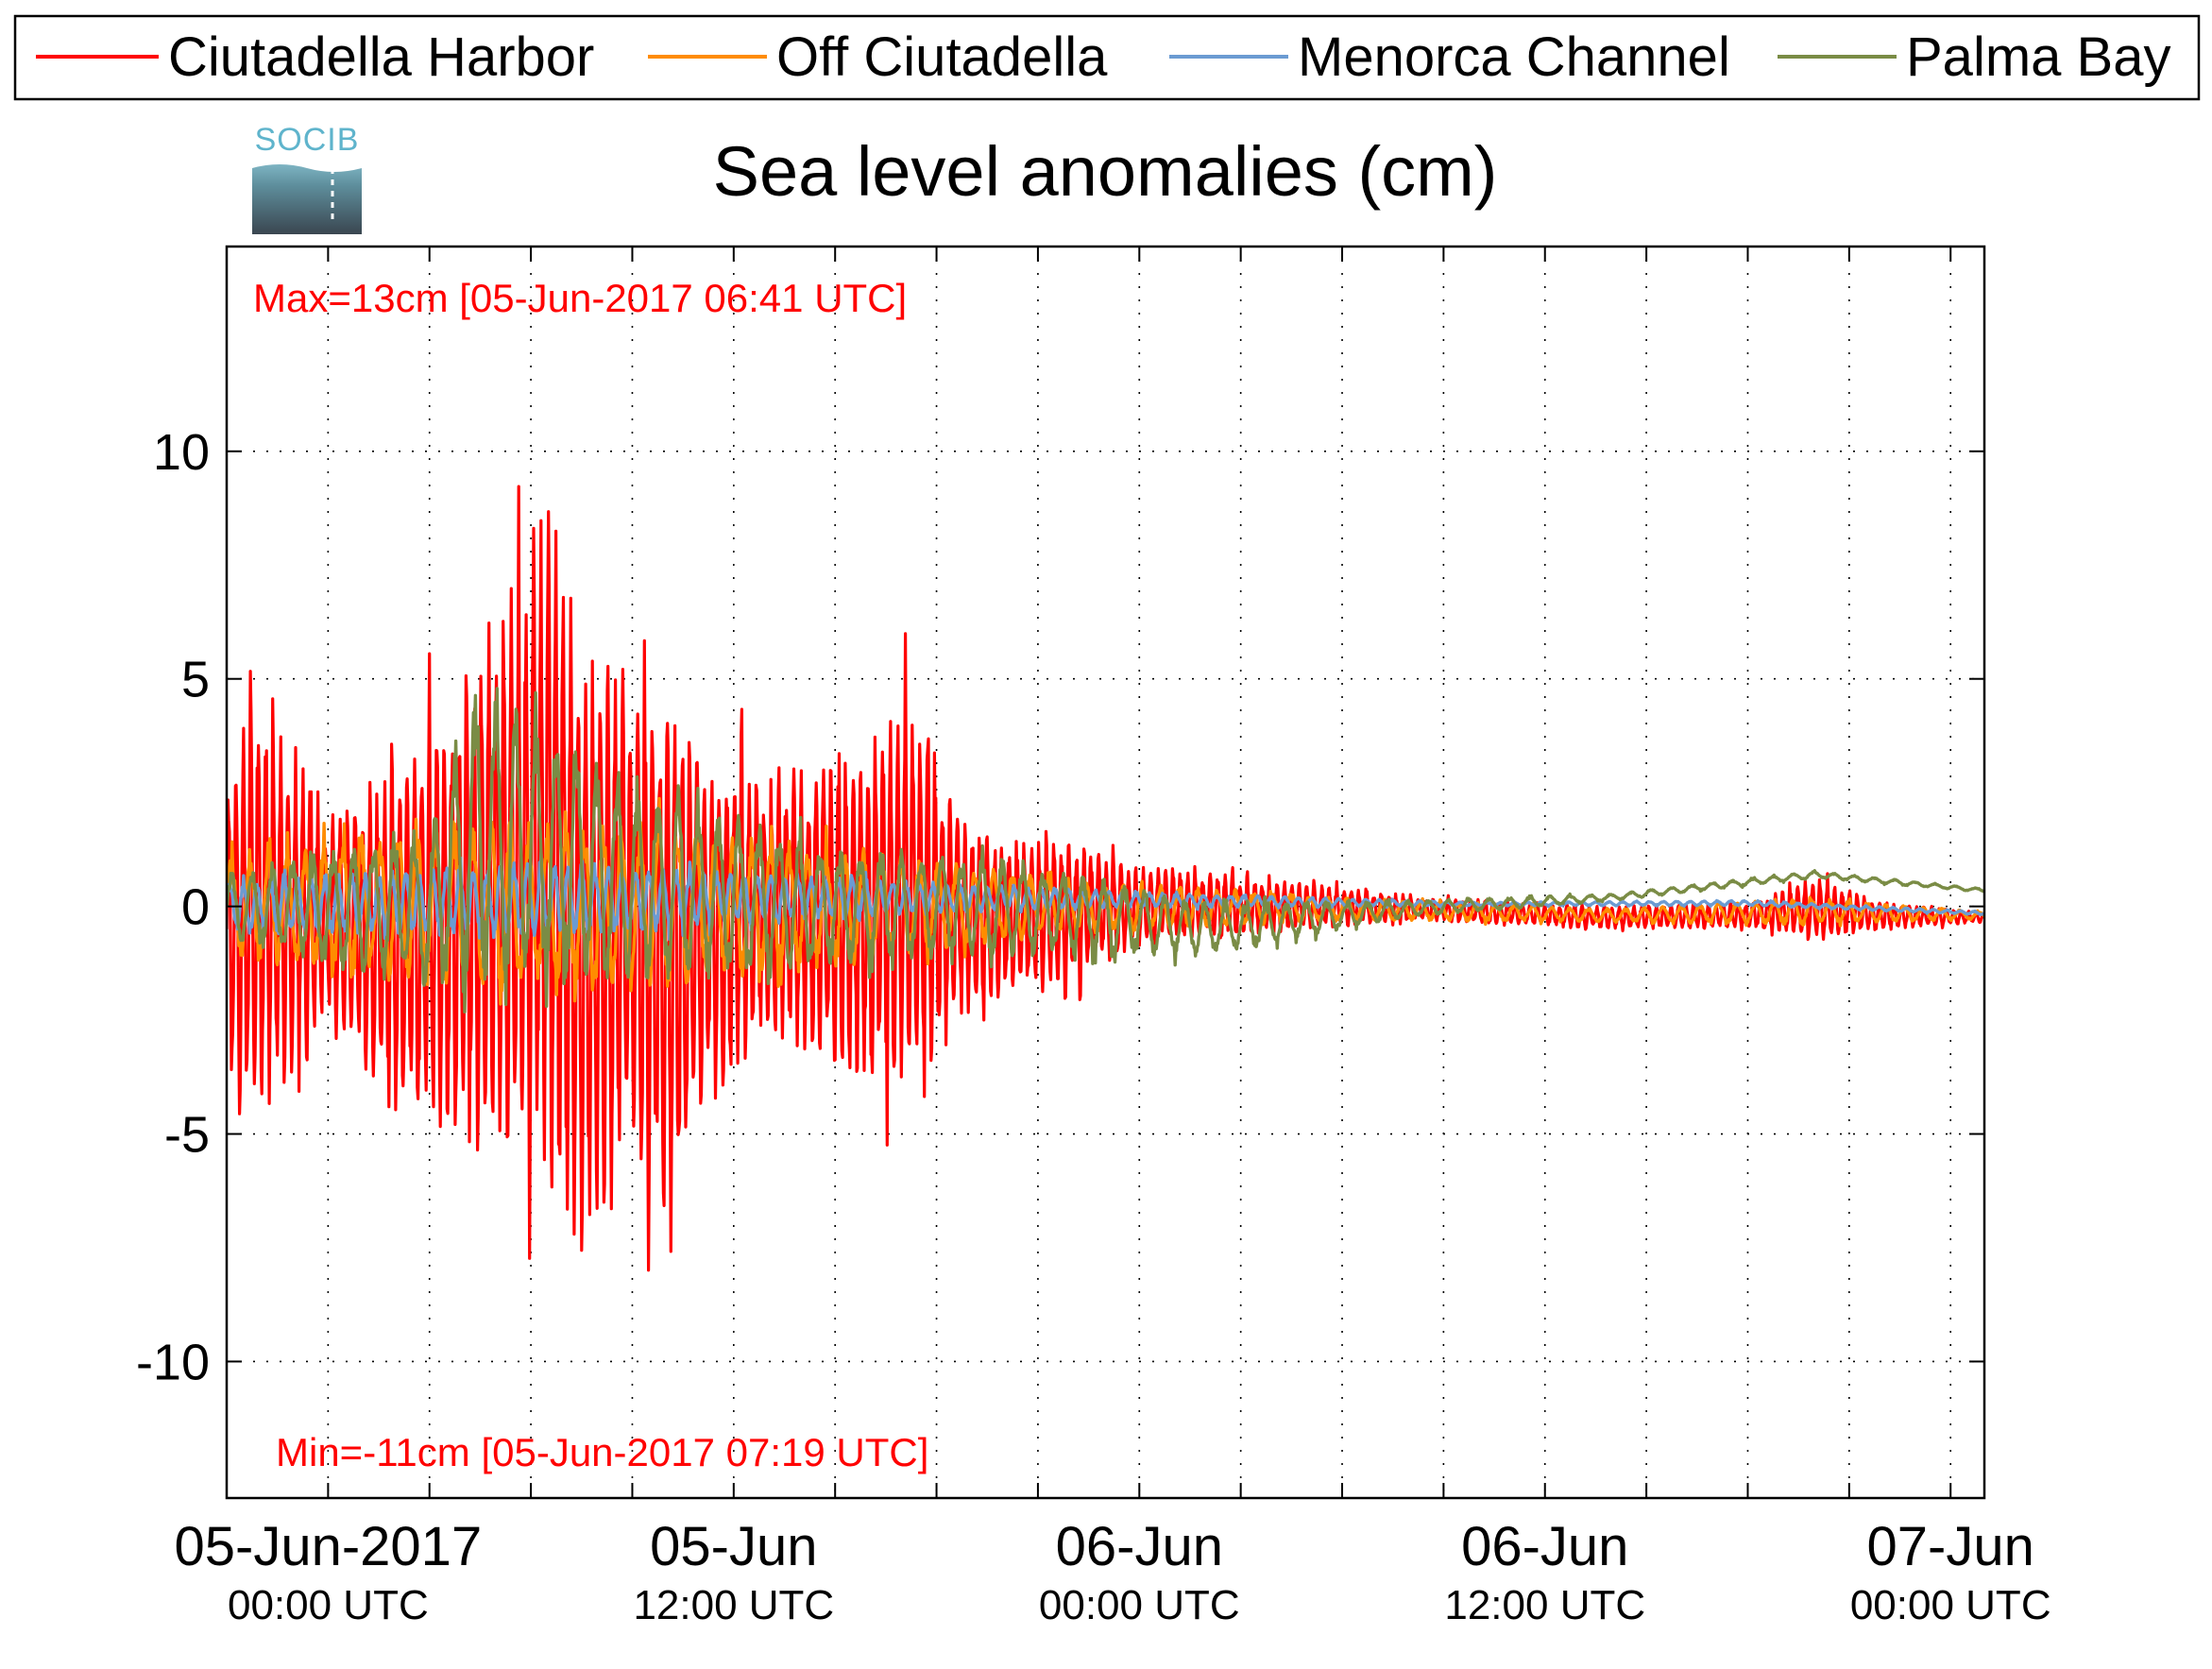  Describe the element at coordinates (307, 178) in the screenshot. I see `socib-logo: SOCIB` at that location.